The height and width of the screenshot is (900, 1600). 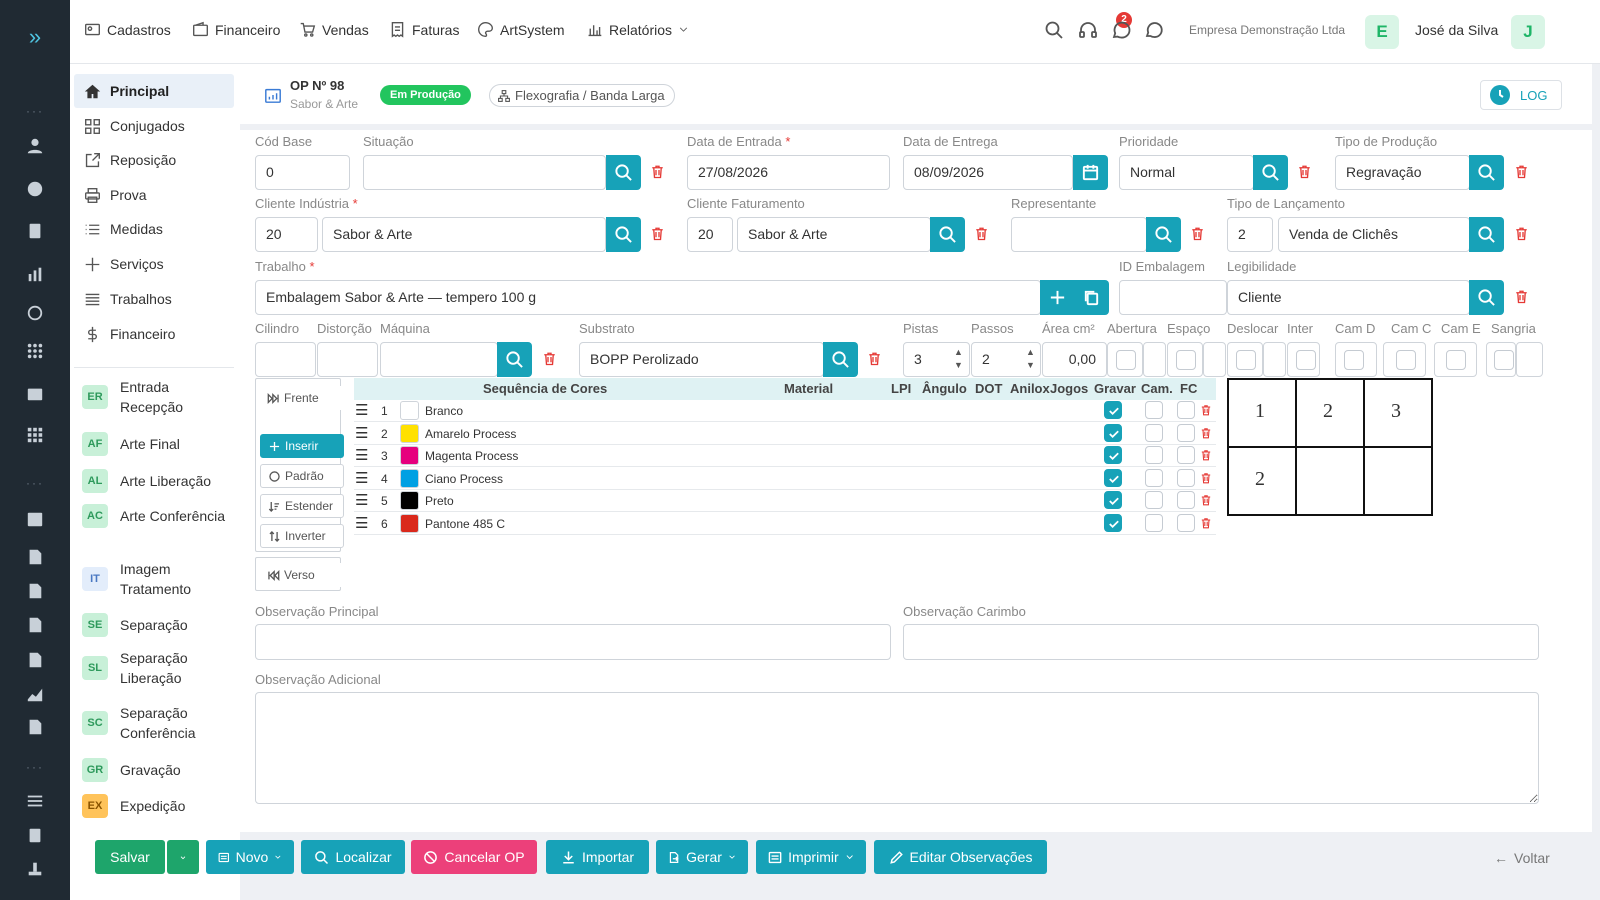 What do you see at coordinates (1330, 481) in the screenshot?
I see `lane-grid-cell` at bounding box center [1330, 481].